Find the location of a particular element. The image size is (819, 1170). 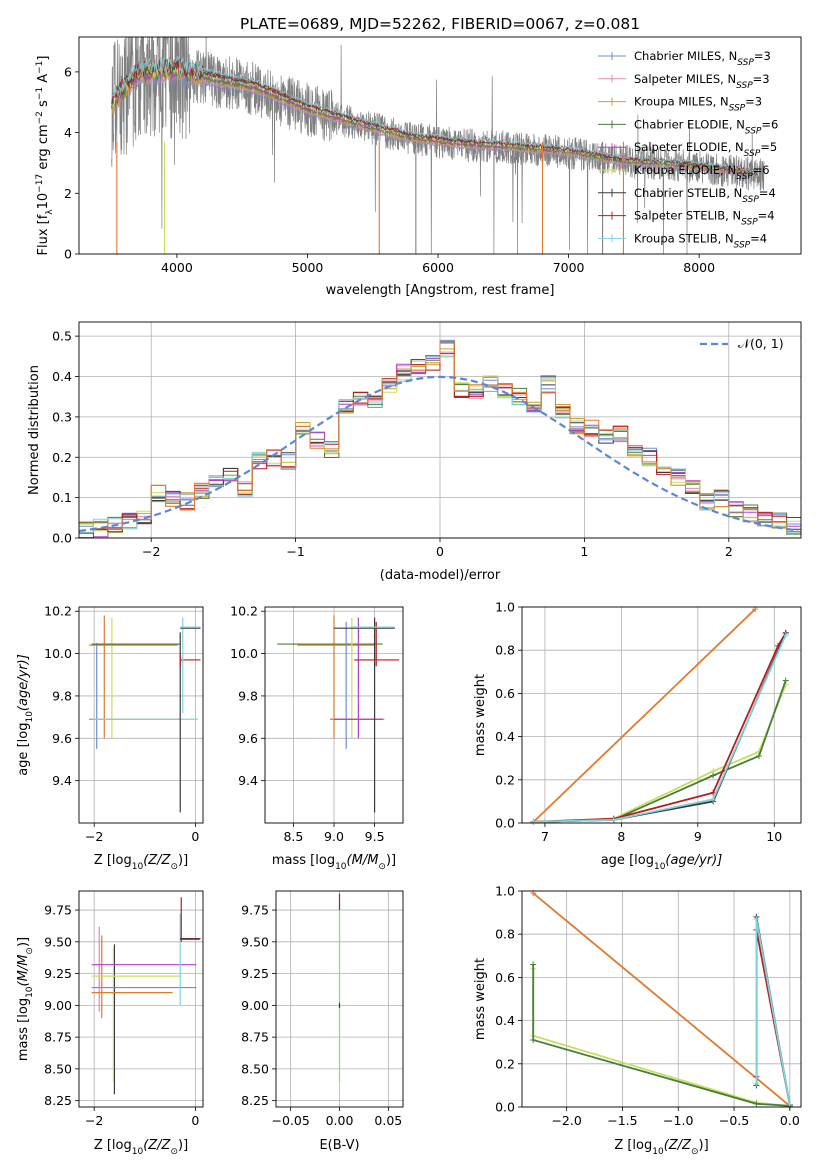

x-tick-label: 2 is located at coordinates (729, 551).